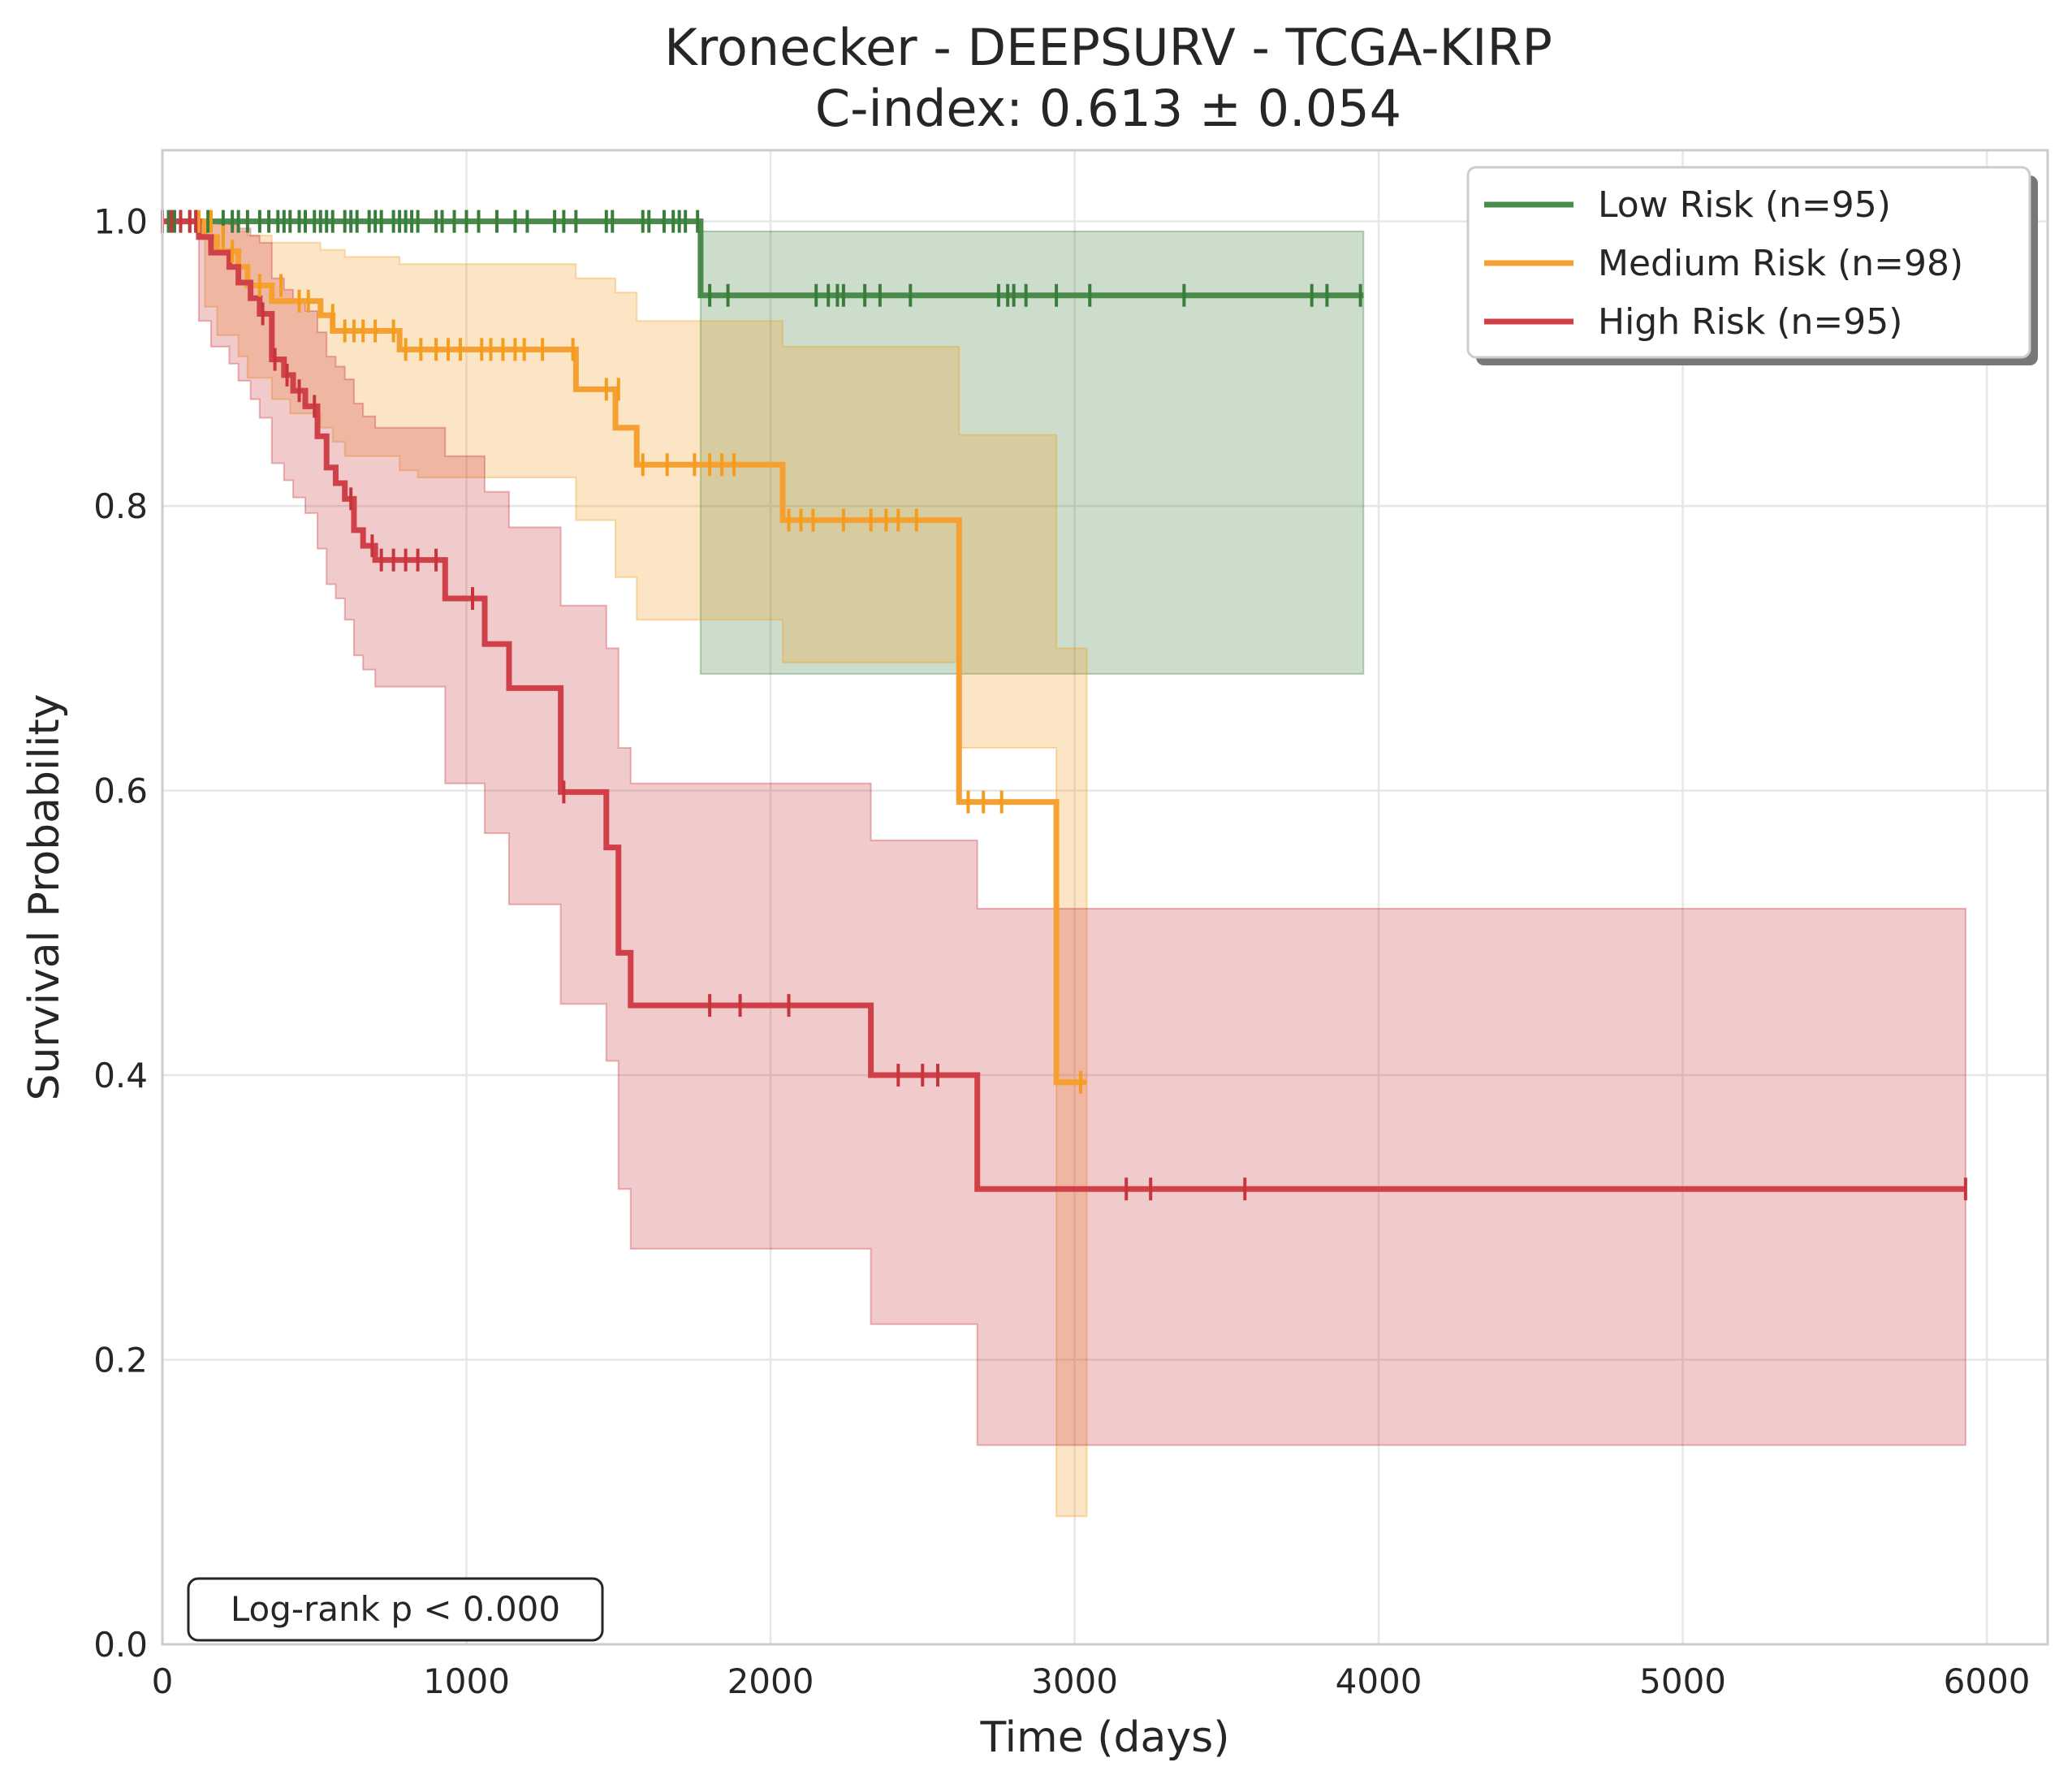 This screenshot has height=1784, width=2072. I want to click on y-tick-label: 1.0, so click(120, 222).